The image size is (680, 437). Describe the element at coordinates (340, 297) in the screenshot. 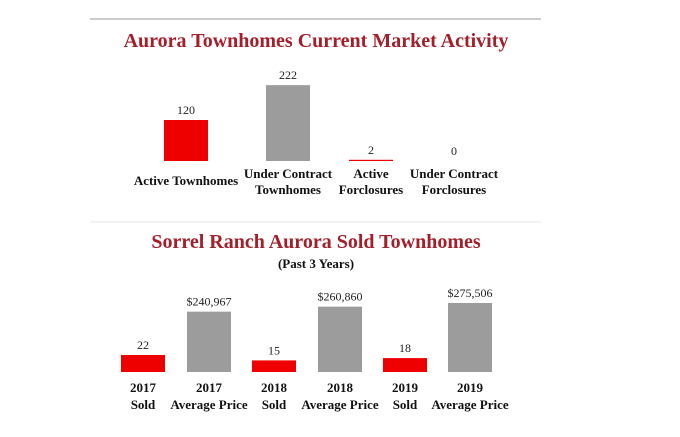

I see `chart2-value-label: $260,860` at that location.